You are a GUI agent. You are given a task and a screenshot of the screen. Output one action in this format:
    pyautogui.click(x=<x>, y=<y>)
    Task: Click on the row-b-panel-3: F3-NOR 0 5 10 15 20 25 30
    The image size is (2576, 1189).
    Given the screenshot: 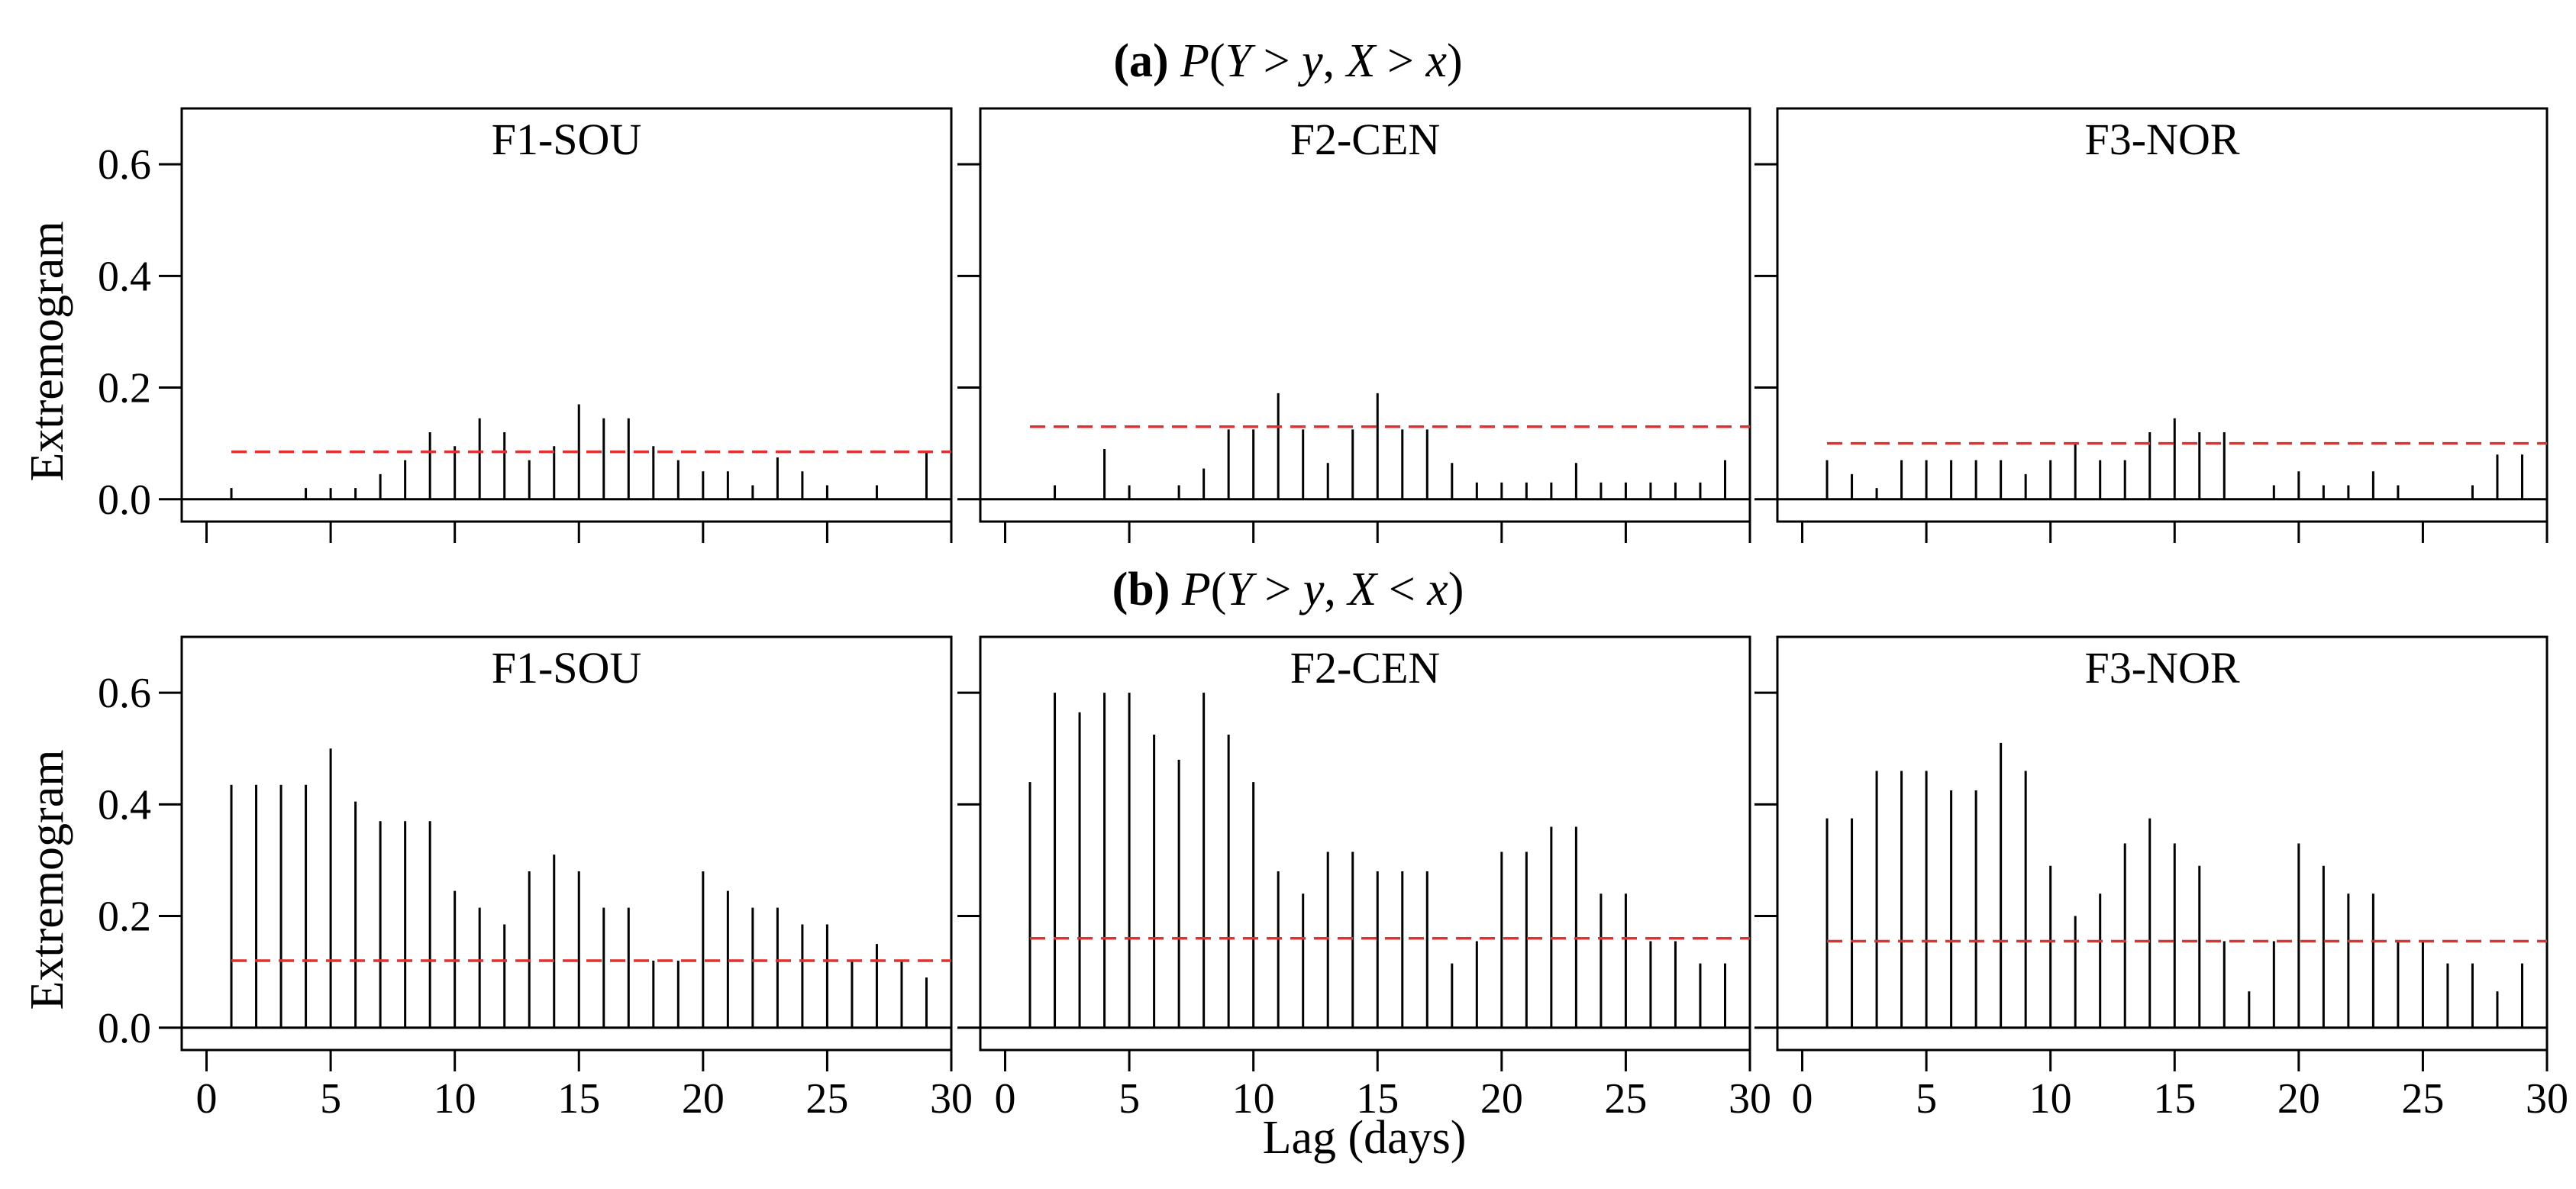 What is the action you would take?
    pyautogui.click(x=2161, y=879)
    